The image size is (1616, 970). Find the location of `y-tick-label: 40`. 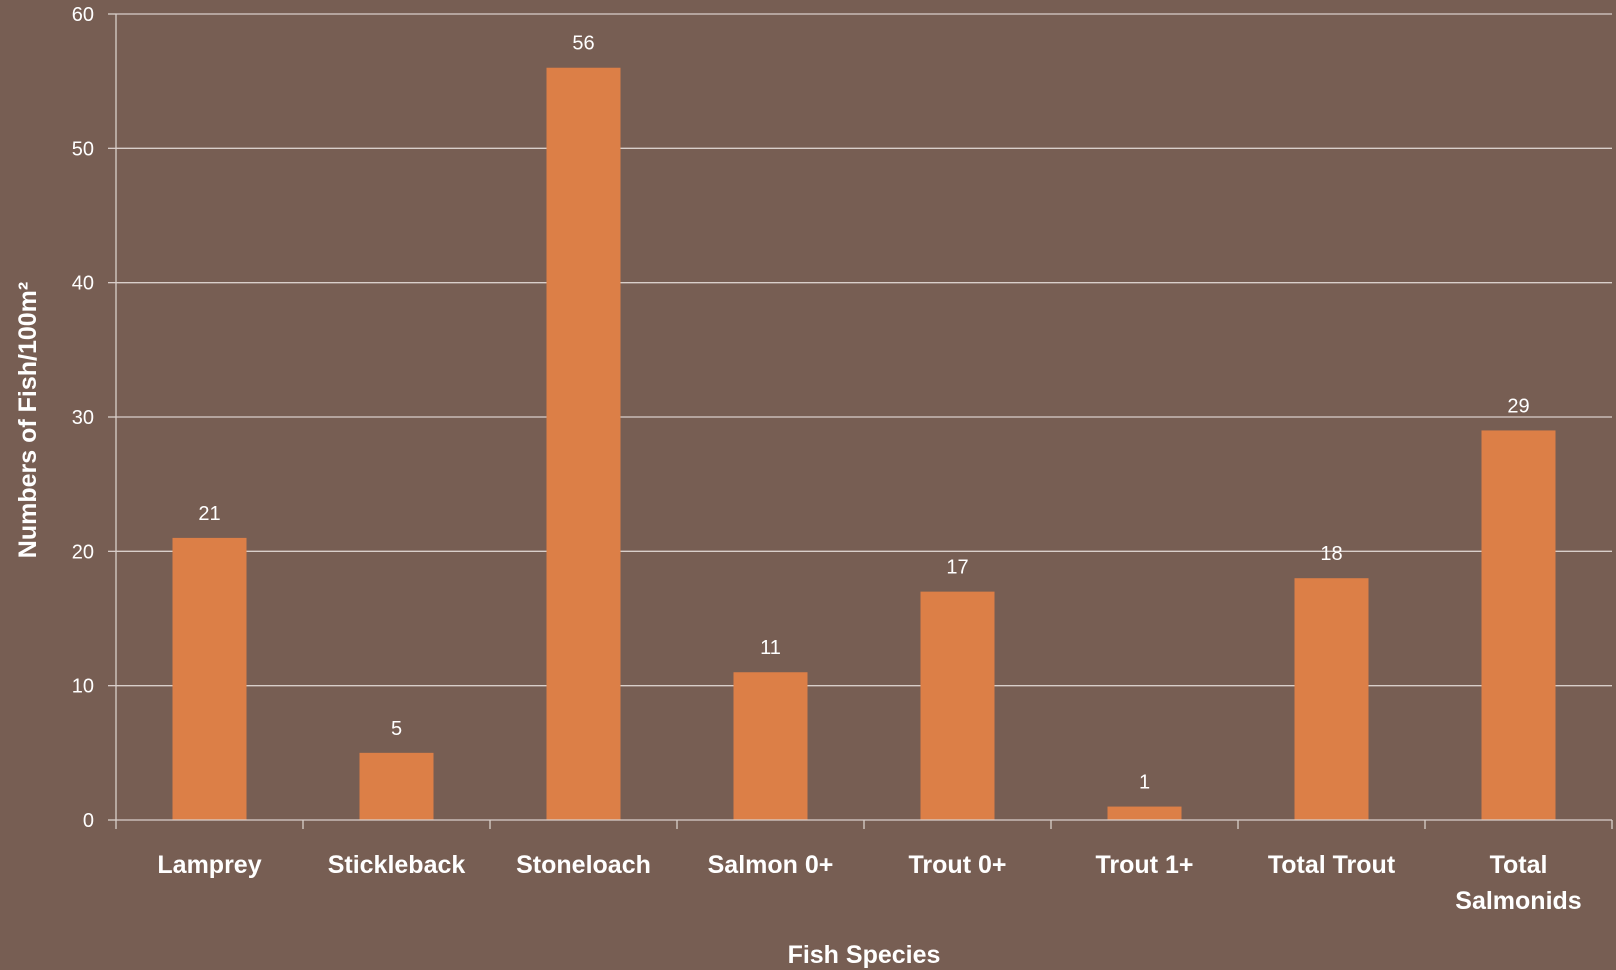

y-tick-label: 40 is located at coordinates (83, 284).